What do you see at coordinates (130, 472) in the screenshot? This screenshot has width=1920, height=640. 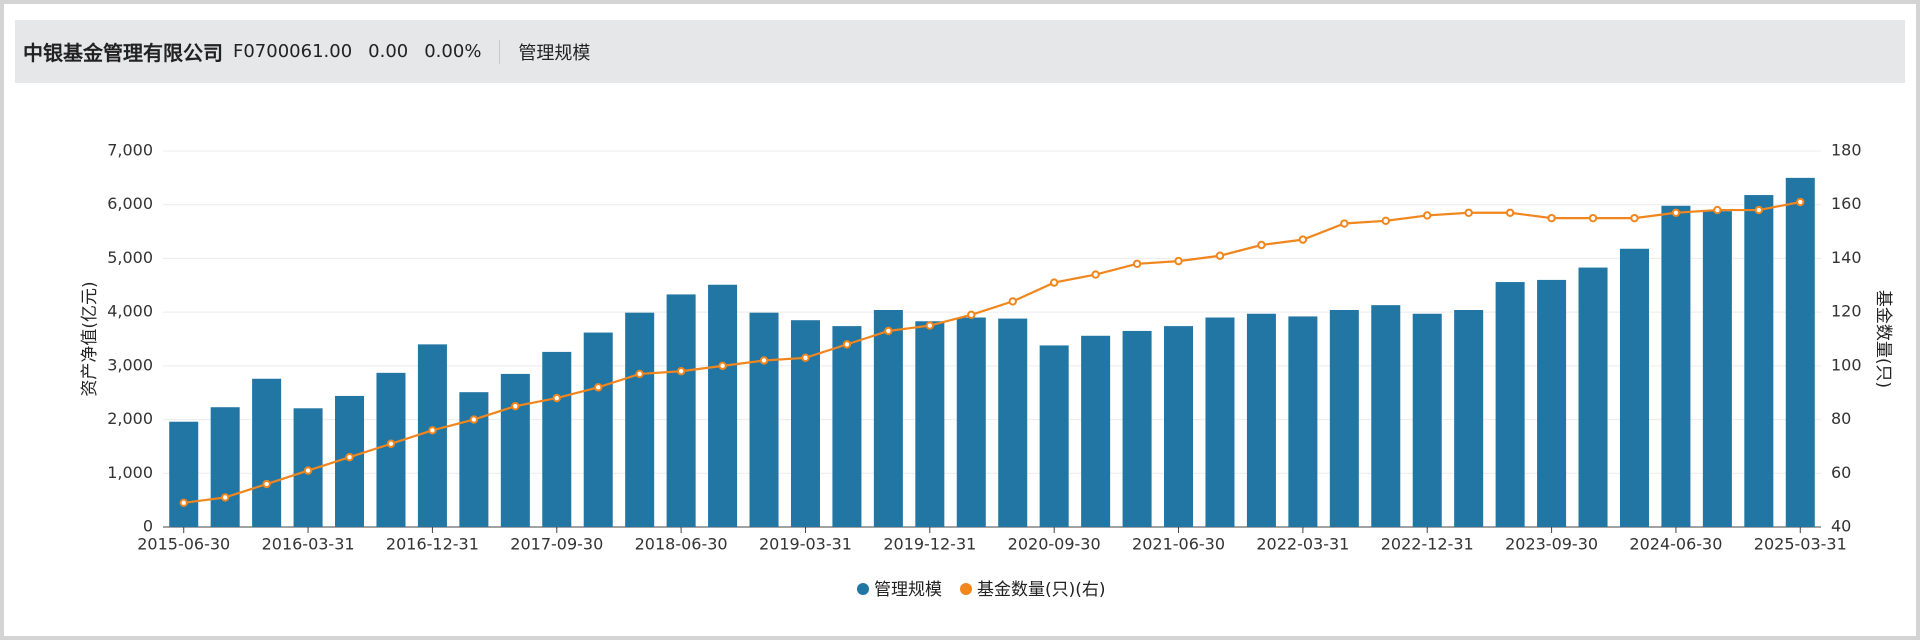 I see `y-tick-label: 1,000` at bounding box center [130, 472].